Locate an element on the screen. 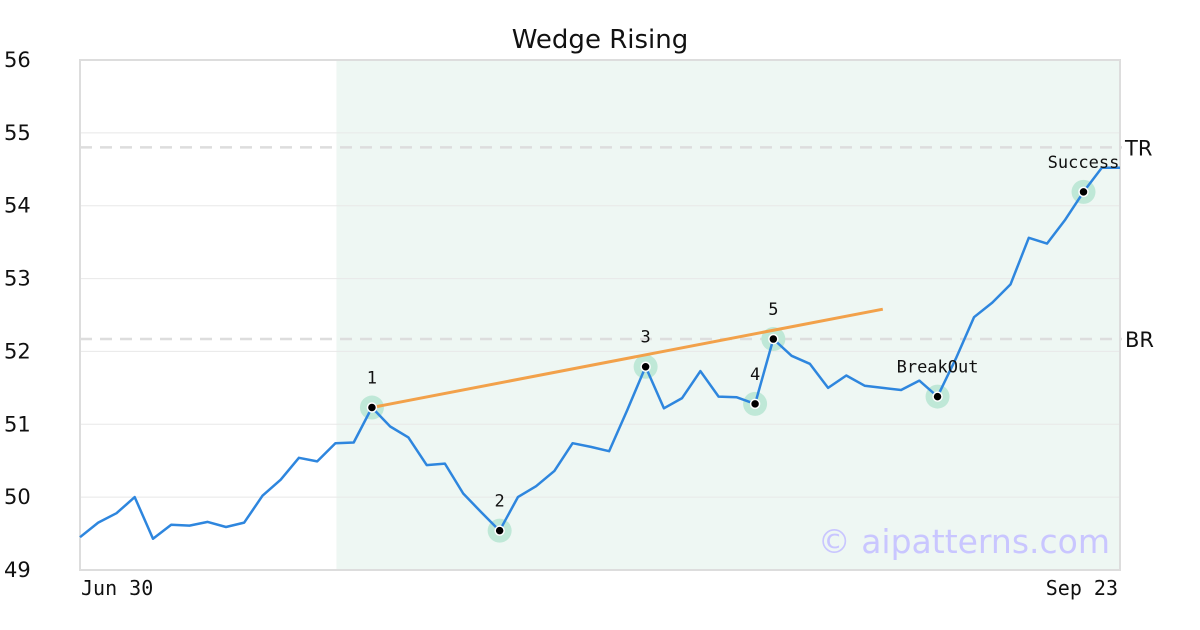 The height and width of the screenshot is (630, 1200). y-tick-label: 53 is located at coordinates (17, 279).